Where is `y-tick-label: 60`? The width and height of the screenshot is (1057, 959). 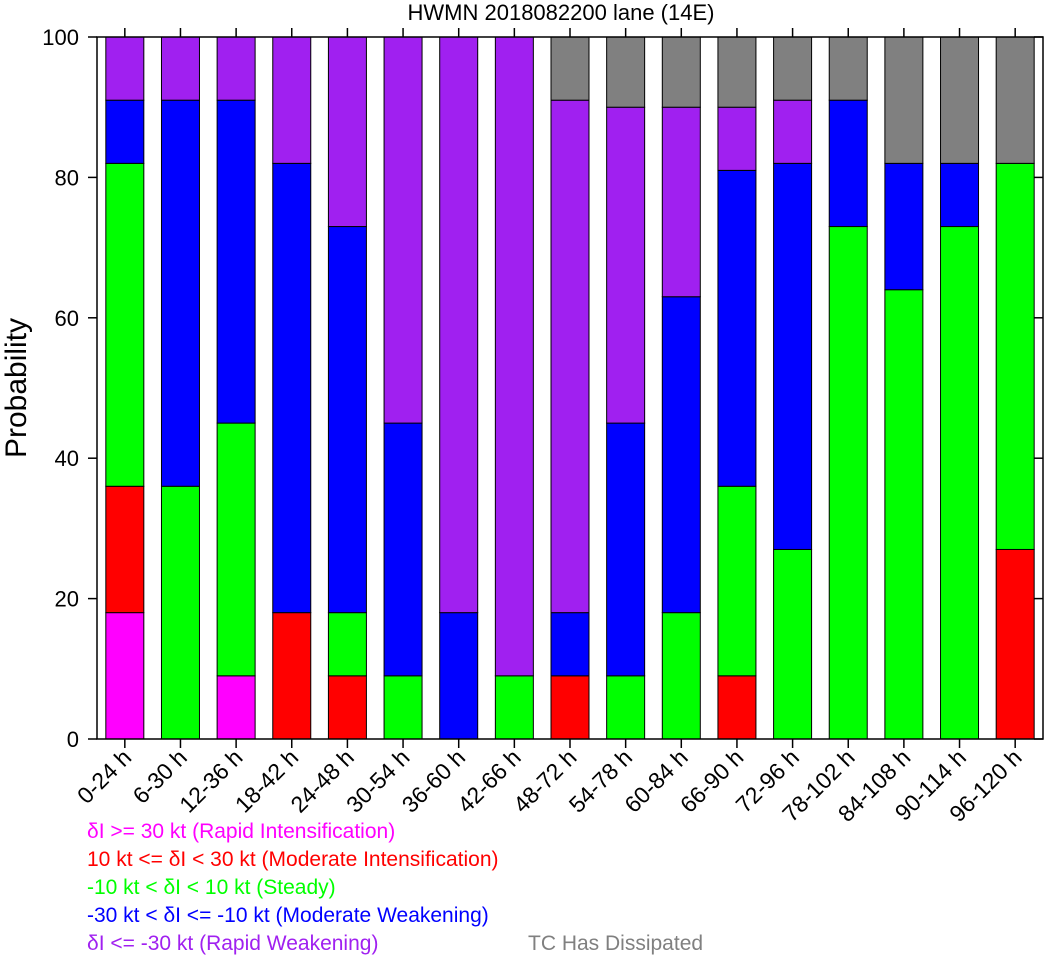
y-tick-label: 60 is located at coordinates (67, 318).